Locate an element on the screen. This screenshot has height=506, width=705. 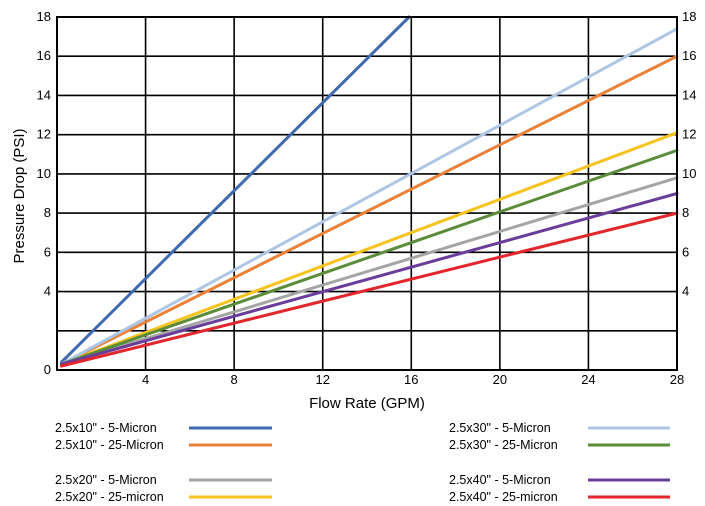
y-tick-label-right: 12 is located at coordinates (689, 134).